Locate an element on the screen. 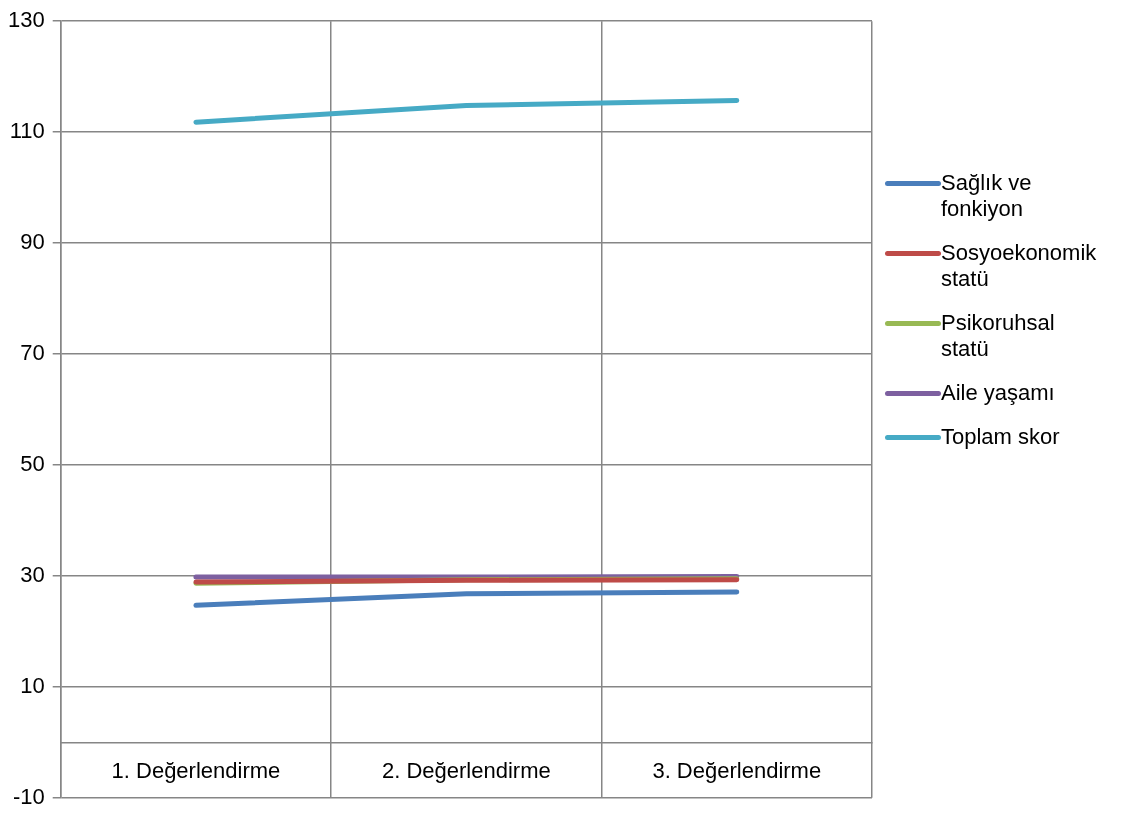 This screenshot has width=1148, height=819. y-tick-label: 90 is located at coordinates (32, 242).